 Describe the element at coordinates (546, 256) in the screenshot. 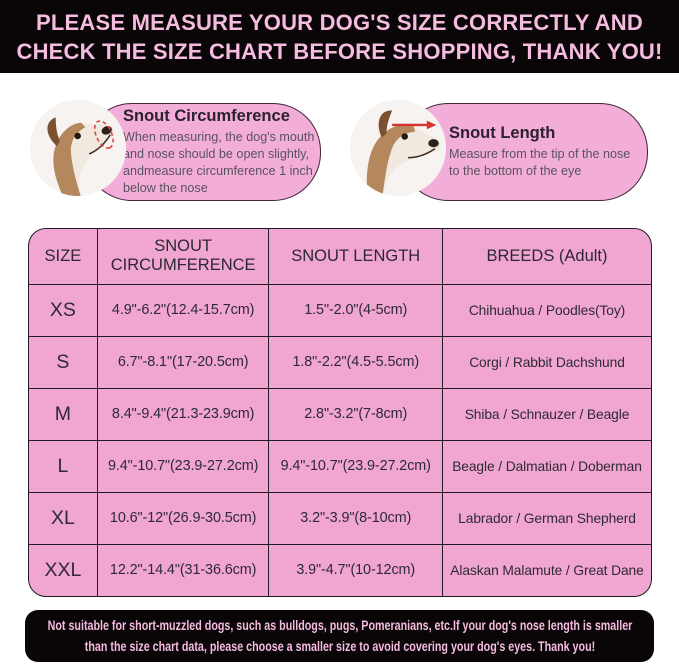

I see `column-header-breeds: BREEDS (Adult)` at that location.